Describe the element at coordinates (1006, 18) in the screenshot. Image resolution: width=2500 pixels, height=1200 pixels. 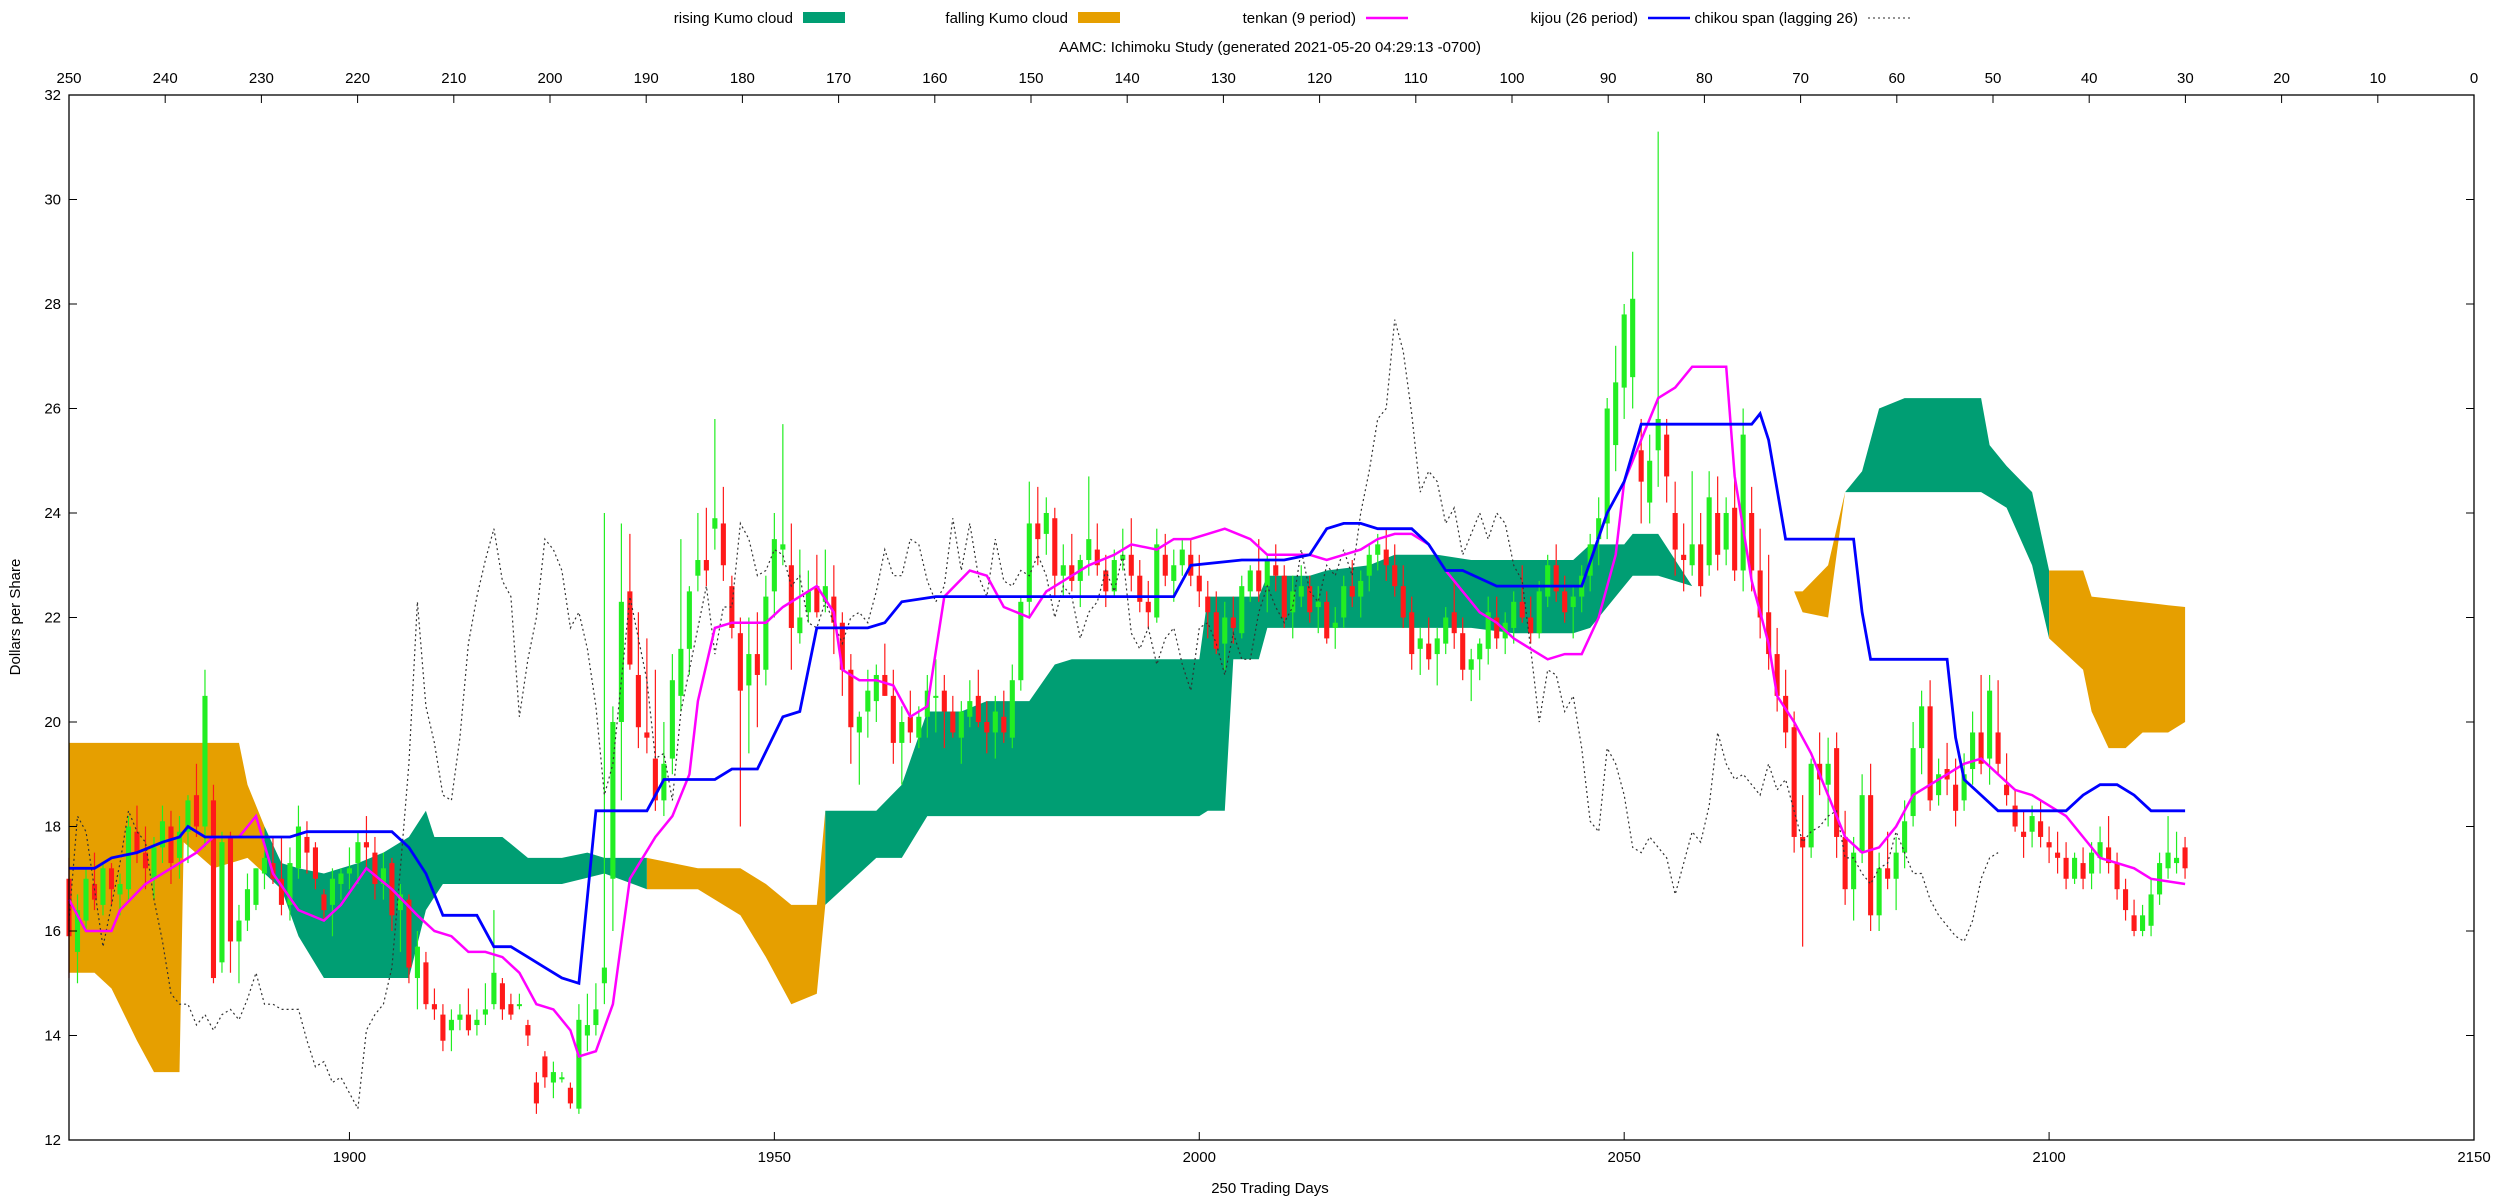
I see `legend-label: falling Kumo cloud` at that location.